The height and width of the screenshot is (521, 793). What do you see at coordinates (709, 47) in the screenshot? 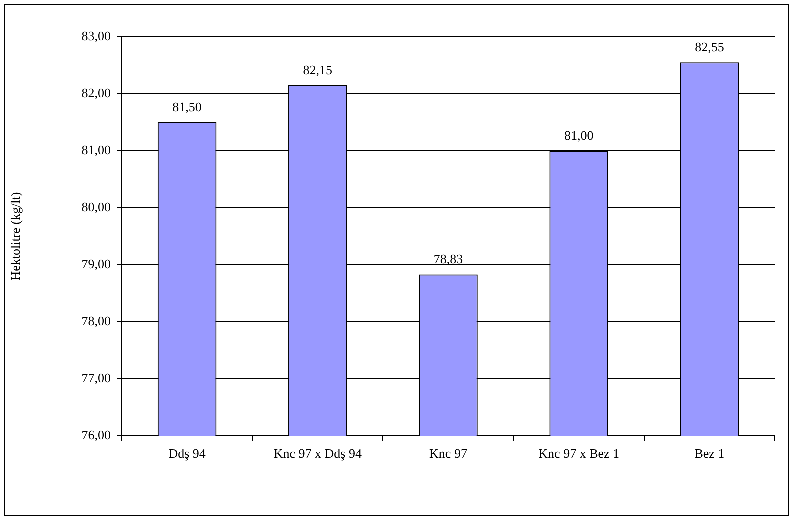
I see `data-label: 82,55` at bounding box center [709, 47].